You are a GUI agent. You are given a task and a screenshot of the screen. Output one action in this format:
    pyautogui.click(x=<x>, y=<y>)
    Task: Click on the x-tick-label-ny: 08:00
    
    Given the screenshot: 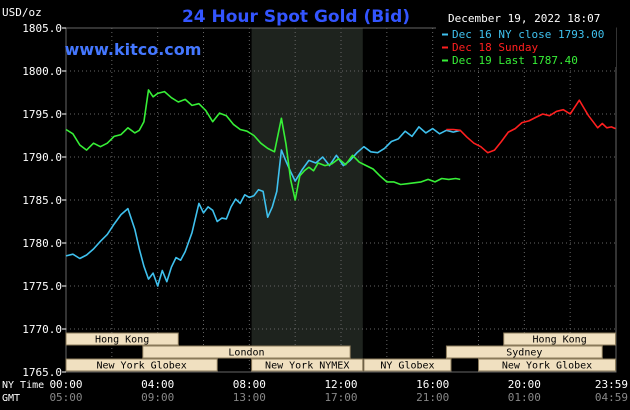 What is the action you would take?
    pyautogui.click(x=249, y=384)
    